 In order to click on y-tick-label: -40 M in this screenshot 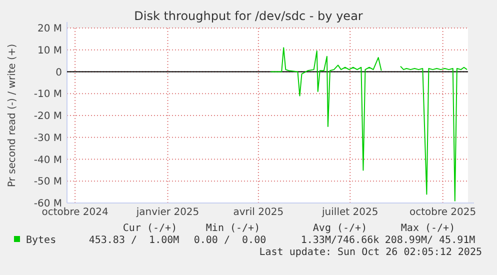, I will do `click(48, 160)`.